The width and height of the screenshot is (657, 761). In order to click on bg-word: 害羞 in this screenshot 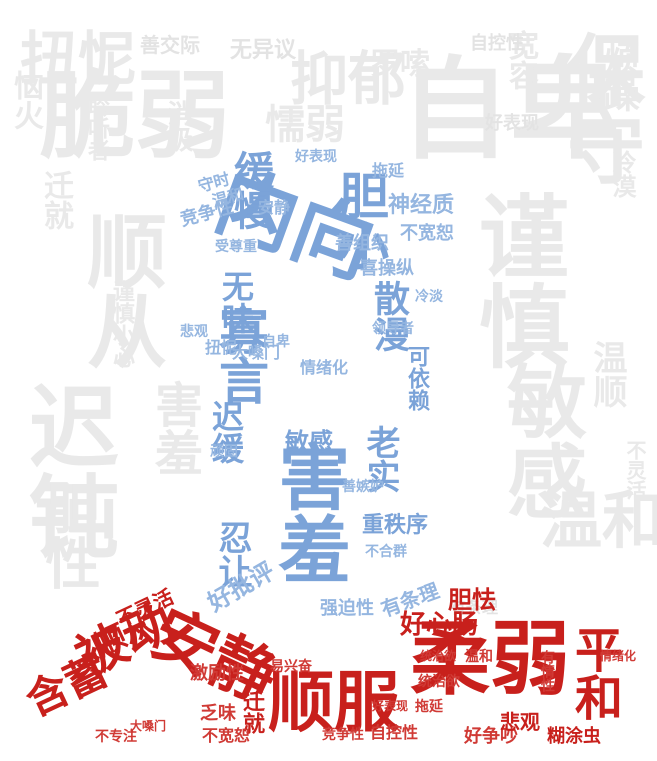, I will do `click(174, 428)`.